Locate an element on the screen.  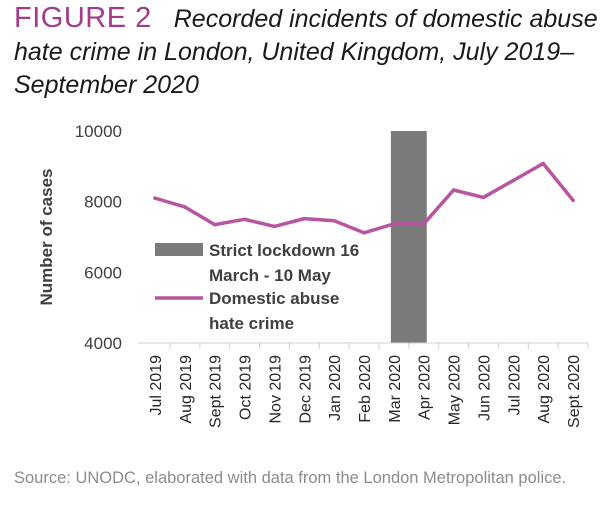
legend-swatch-lockdown is located at coordinates (179, 249).